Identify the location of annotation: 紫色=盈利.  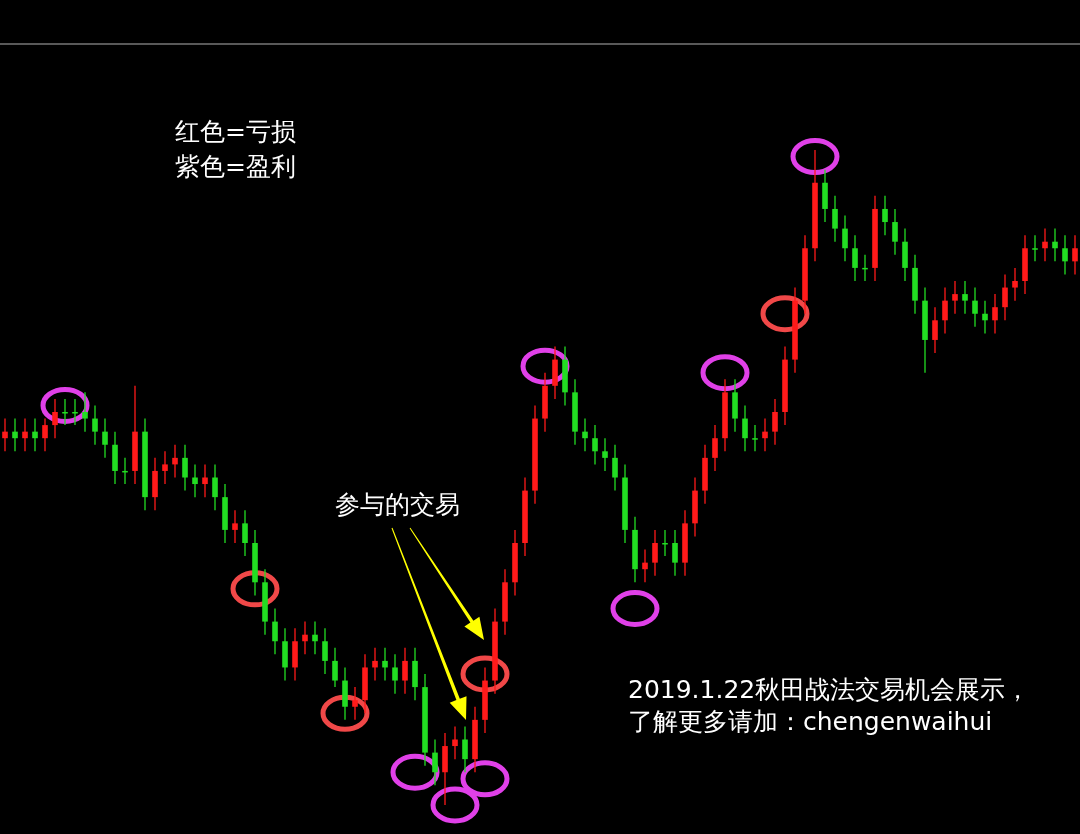
(235, 166).